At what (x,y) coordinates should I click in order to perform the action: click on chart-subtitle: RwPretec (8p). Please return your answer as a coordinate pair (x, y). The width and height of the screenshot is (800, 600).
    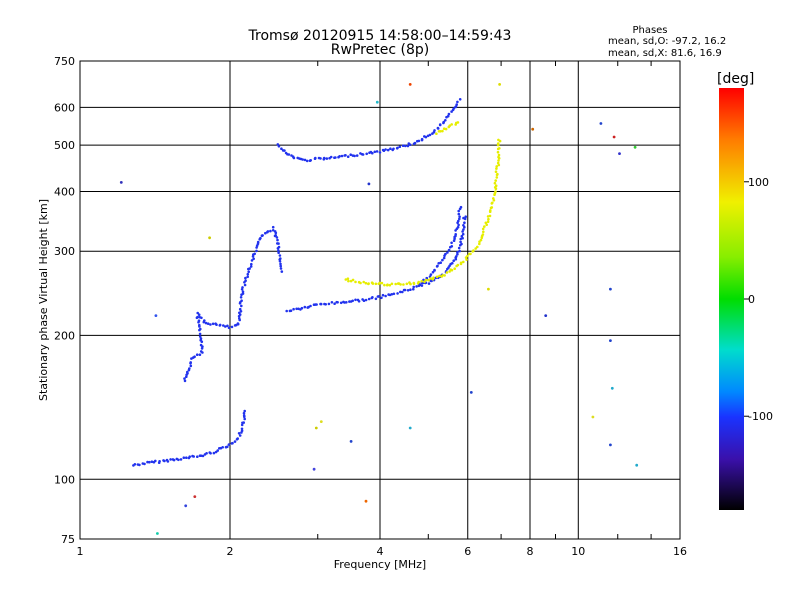
    Looking at the image, I should click on (380, 50).